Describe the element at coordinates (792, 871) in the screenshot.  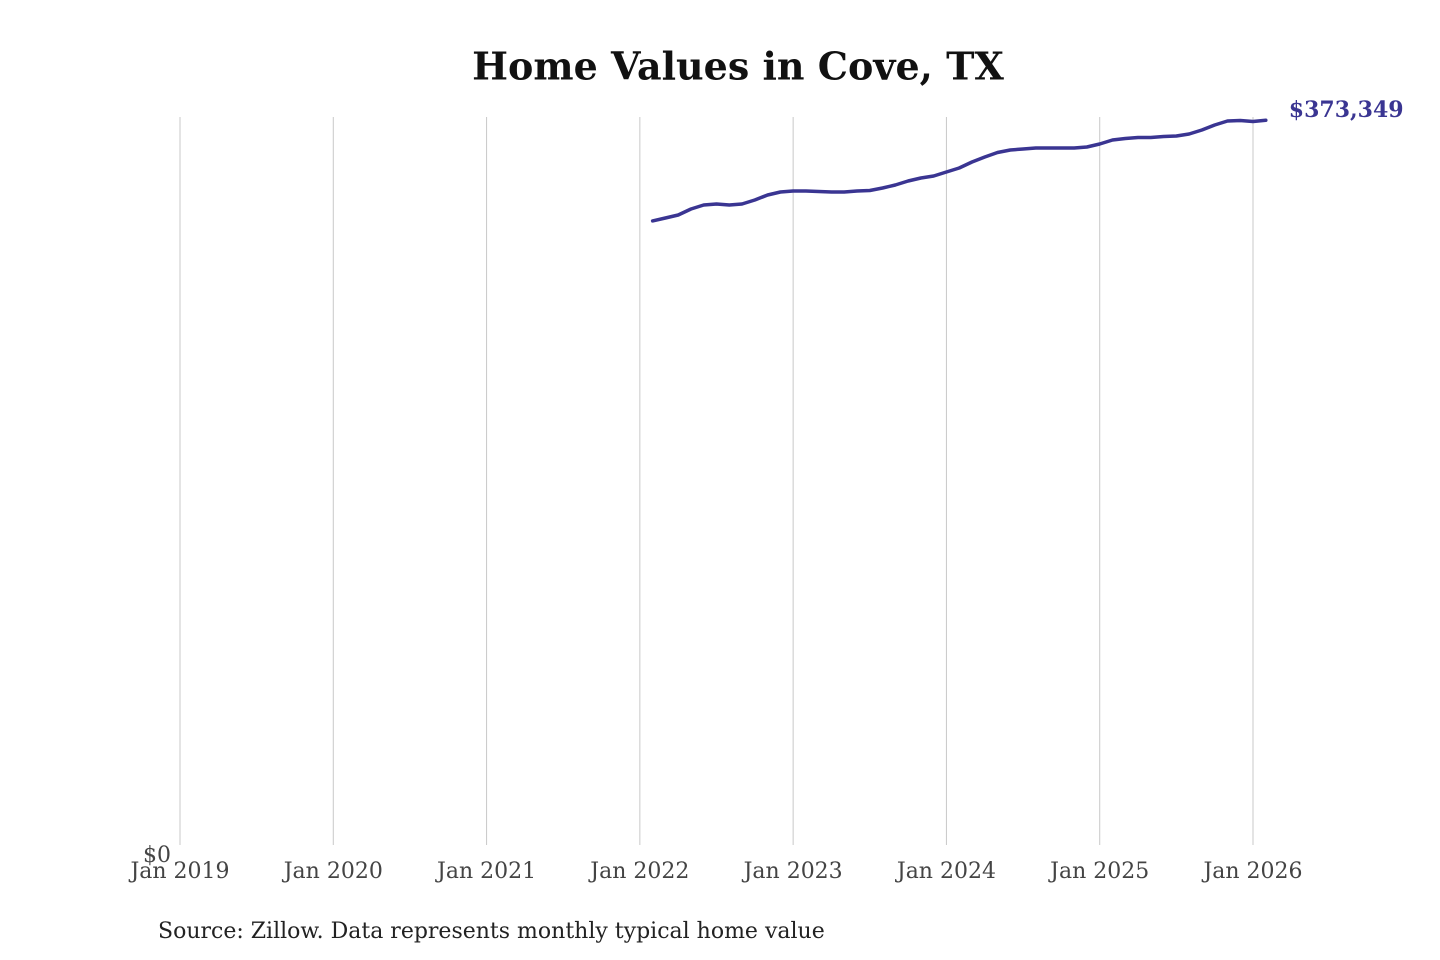
I see `x-tick-label: Jan 2023` at that location.